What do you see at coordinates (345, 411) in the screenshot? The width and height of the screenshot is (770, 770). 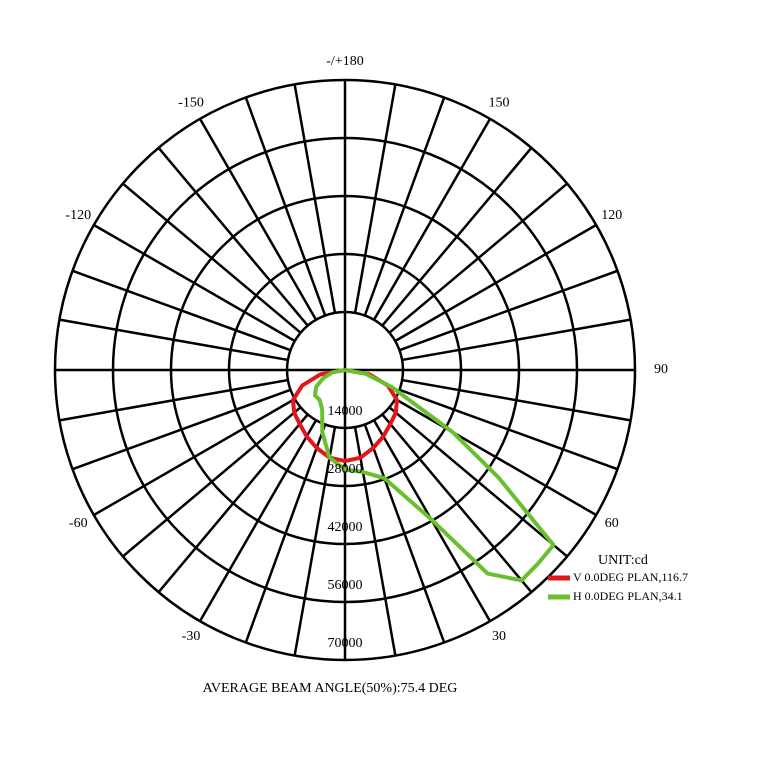 I see `r-tick-label: 14000` at bounding box center [345, 411].